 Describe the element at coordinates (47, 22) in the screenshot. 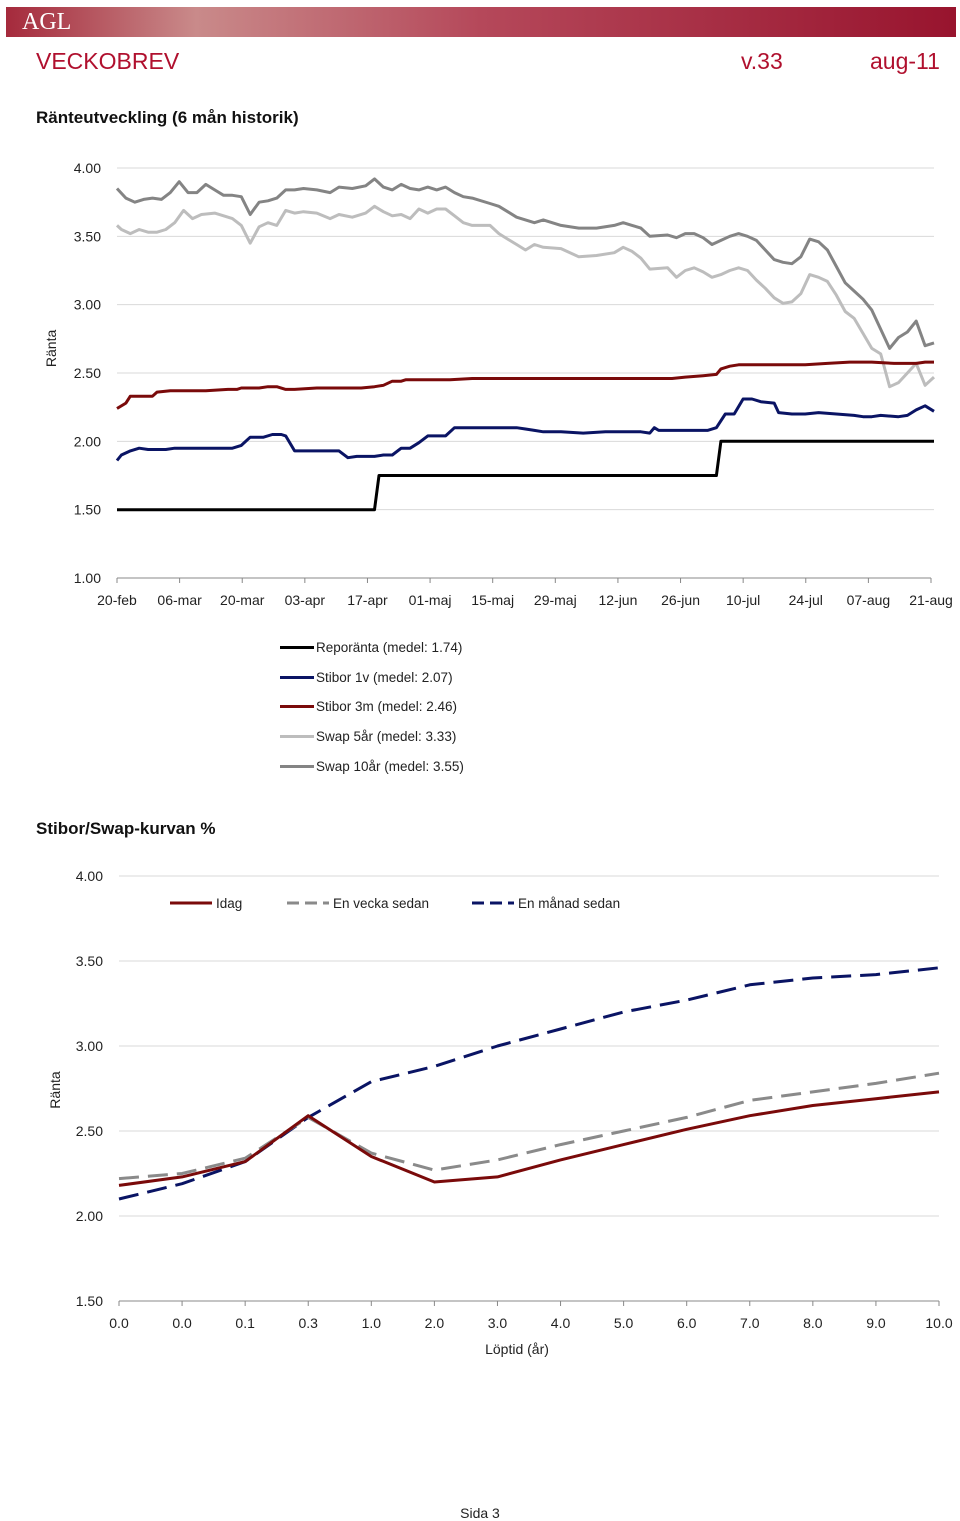

I see `agl-logo: AGL` at that location.